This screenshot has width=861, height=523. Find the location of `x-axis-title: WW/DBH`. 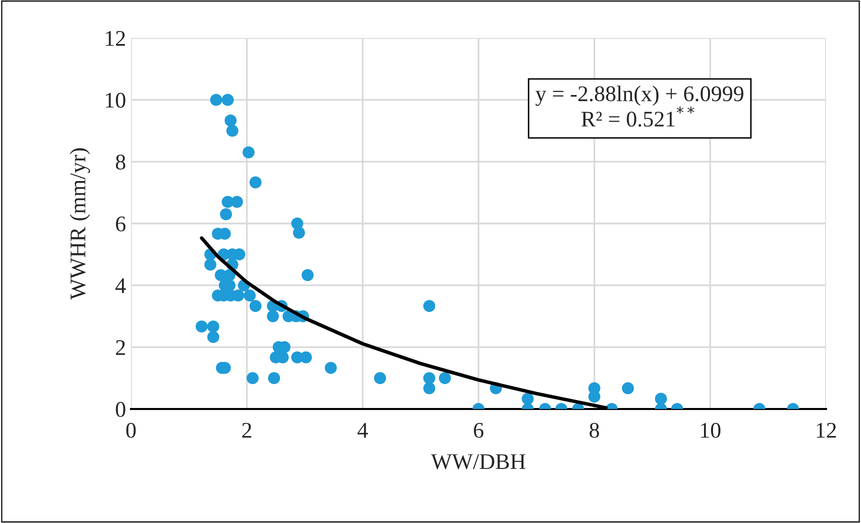

x-axis-title: WW/DBH is located at coordinates (478, 462).